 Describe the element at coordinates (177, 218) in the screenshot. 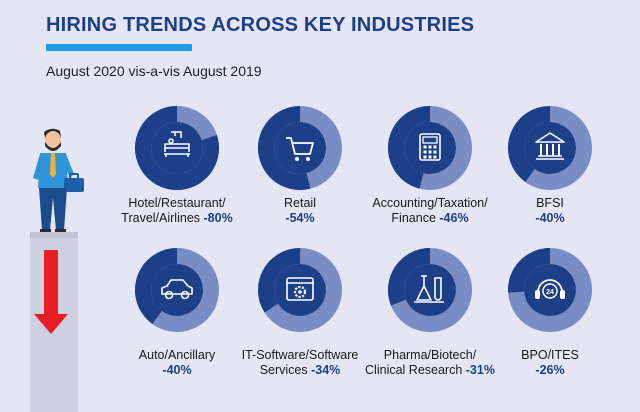

I see `industry-name-line2: Travel/Airlines -80%` at that location.